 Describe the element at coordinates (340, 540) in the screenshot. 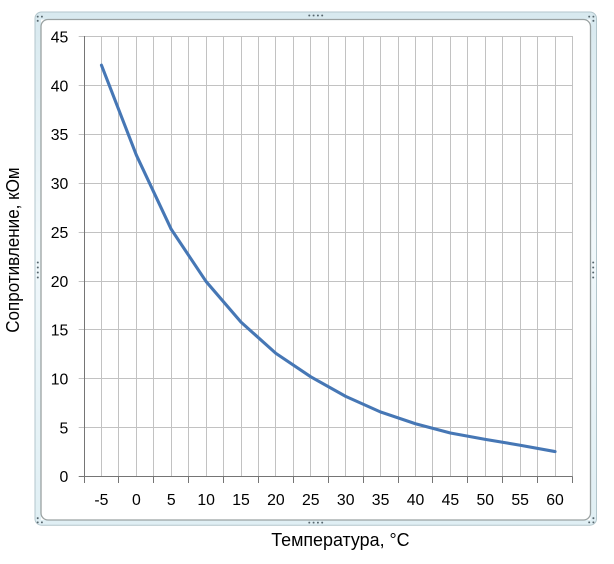

I see `svg-text: Температура, °C` at that location.